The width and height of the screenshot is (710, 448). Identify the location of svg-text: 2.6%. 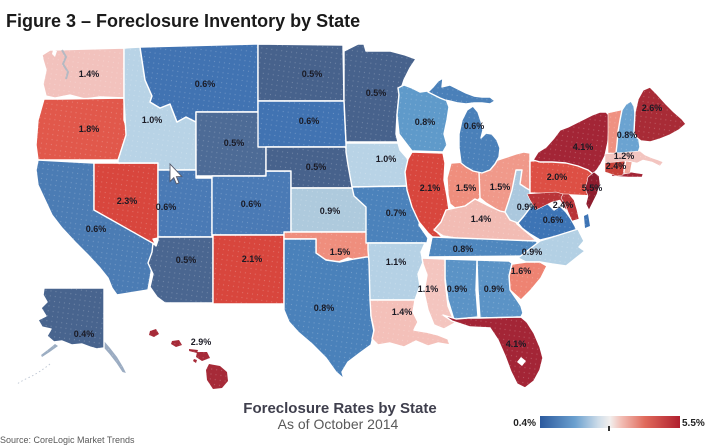
(652, 108).